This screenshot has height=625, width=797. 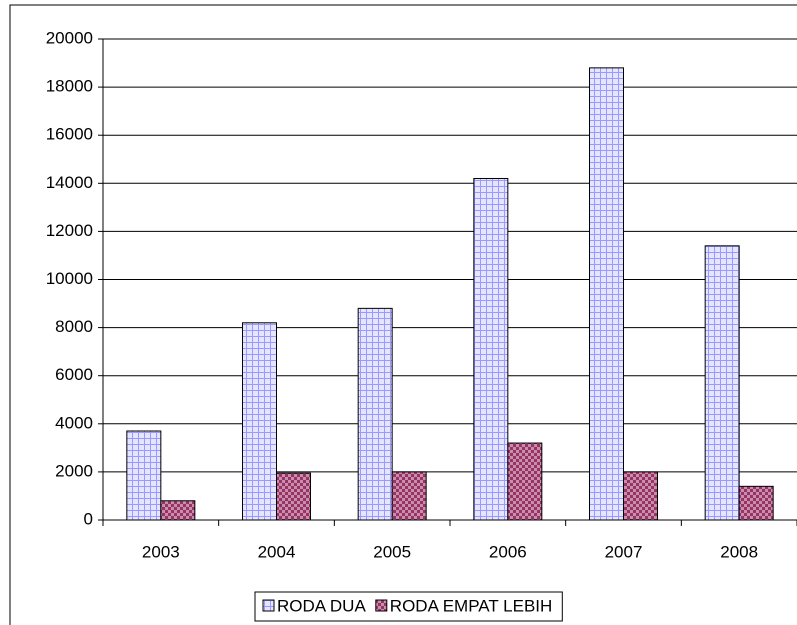 What do you see at coordinates (69, 278) in the screenshot?
I see `y-tick-label: 10000` at bounding box center [69, 278].